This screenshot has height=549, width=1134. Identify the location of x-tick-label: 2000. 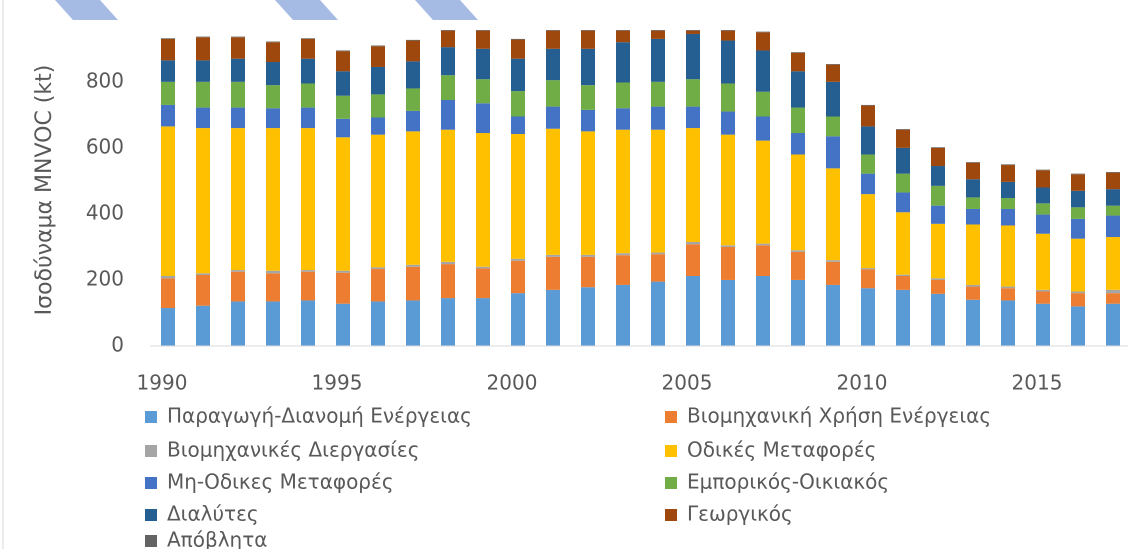
(512, 383).